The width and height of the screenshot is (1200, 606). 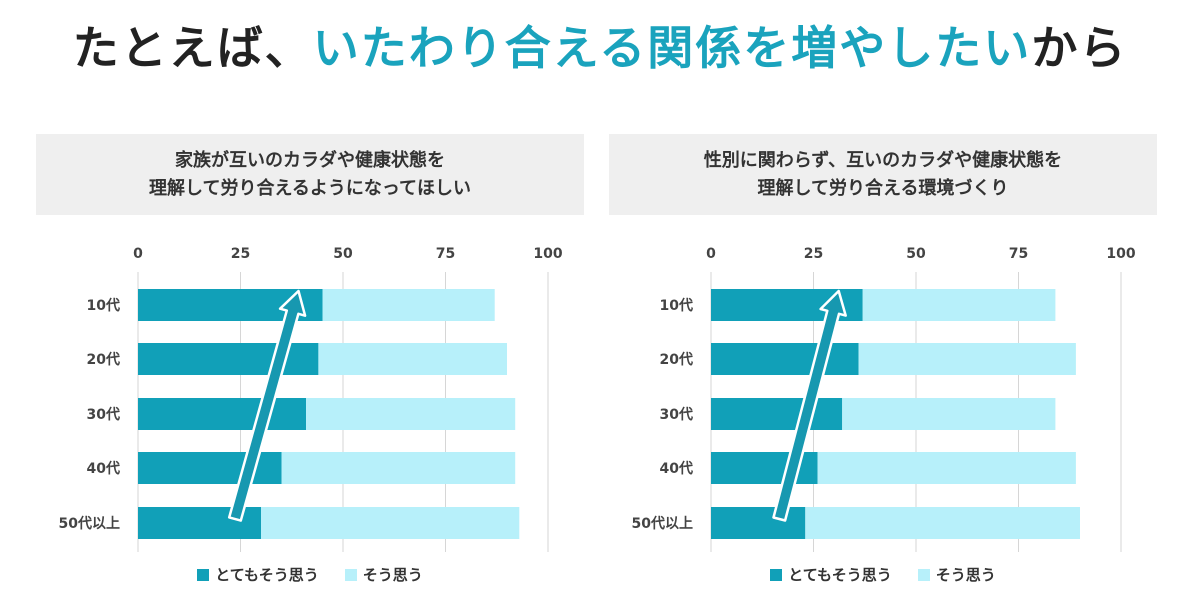 I want to click on chart-title-line2: 理解して労り合える環境づくり, so click(x=883, y=188).